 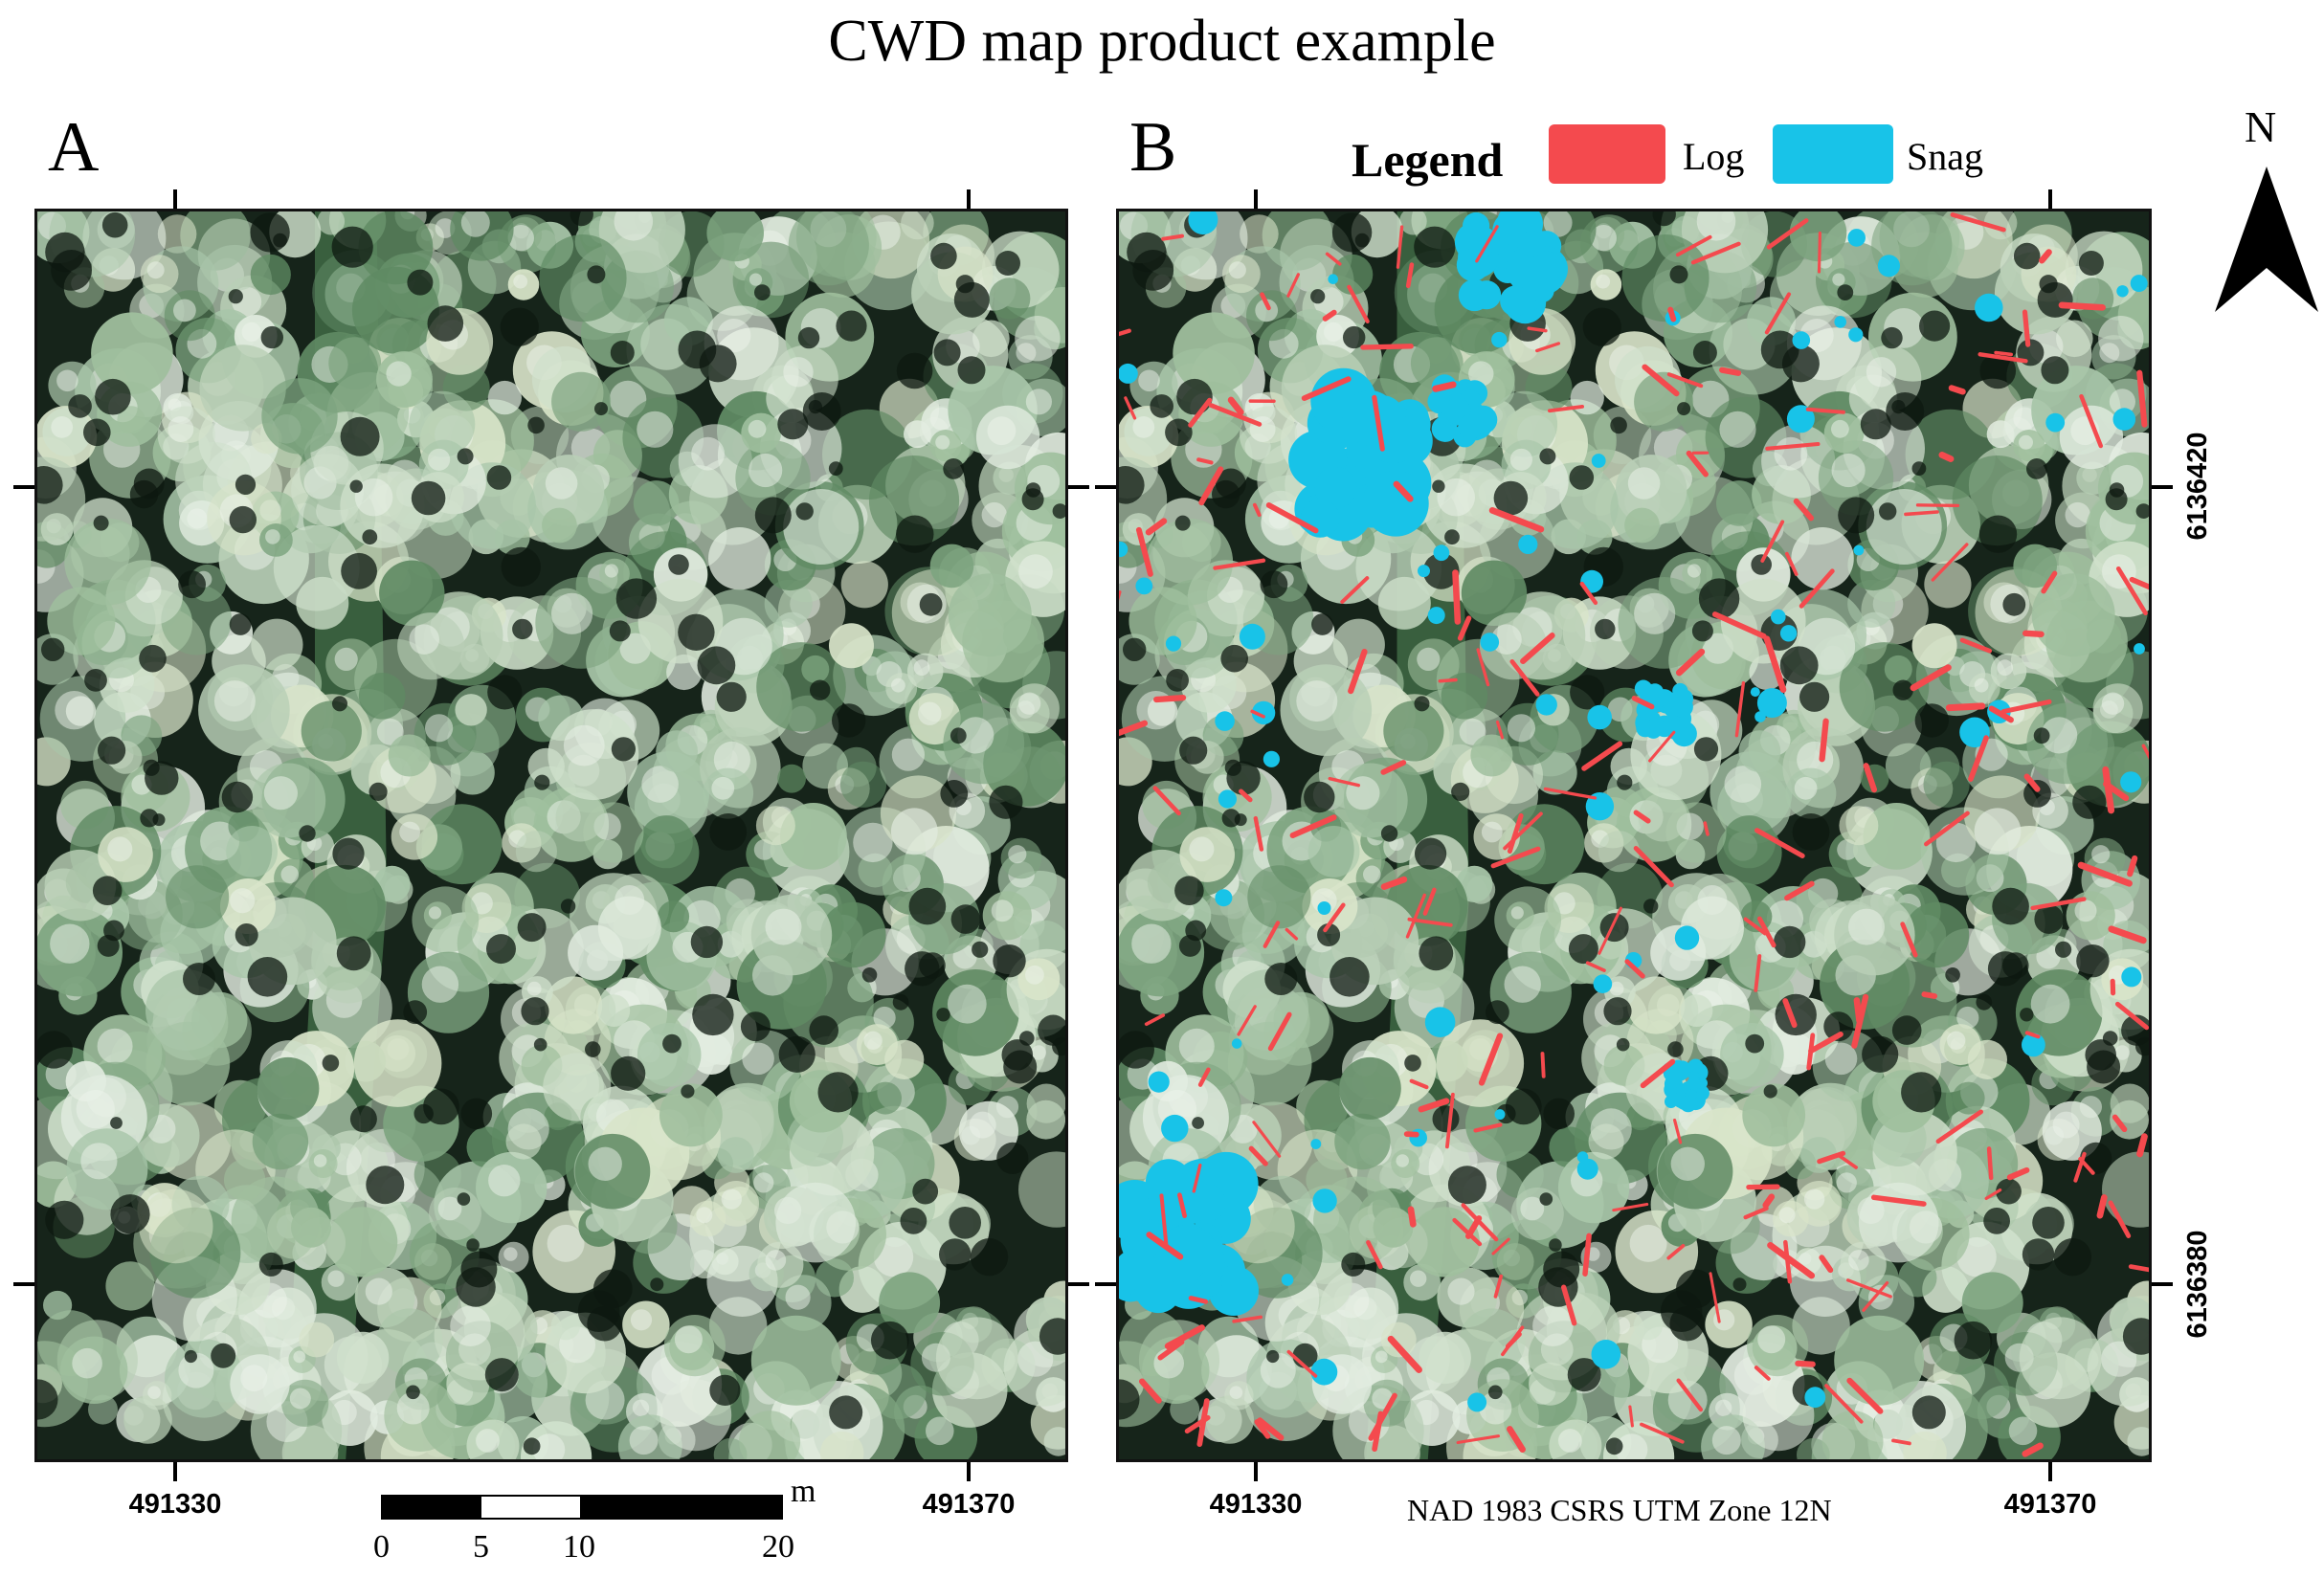 What do you see at coordinates (175, 1504) in the screenshot?
I see `easting-label-a-1: 491330` at bounding box center [175, 1504].